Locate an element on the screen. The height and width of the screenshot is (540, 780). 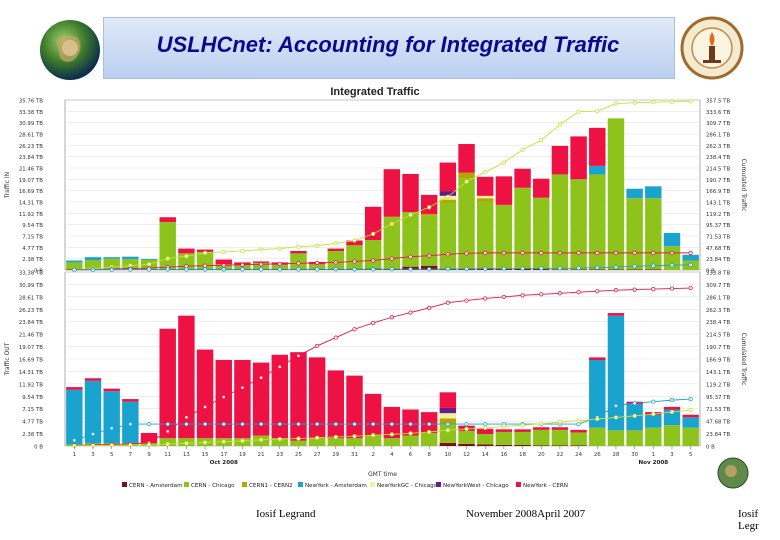
bar-segment-newyorkgc-chicago is located at coordinates (448, 416).